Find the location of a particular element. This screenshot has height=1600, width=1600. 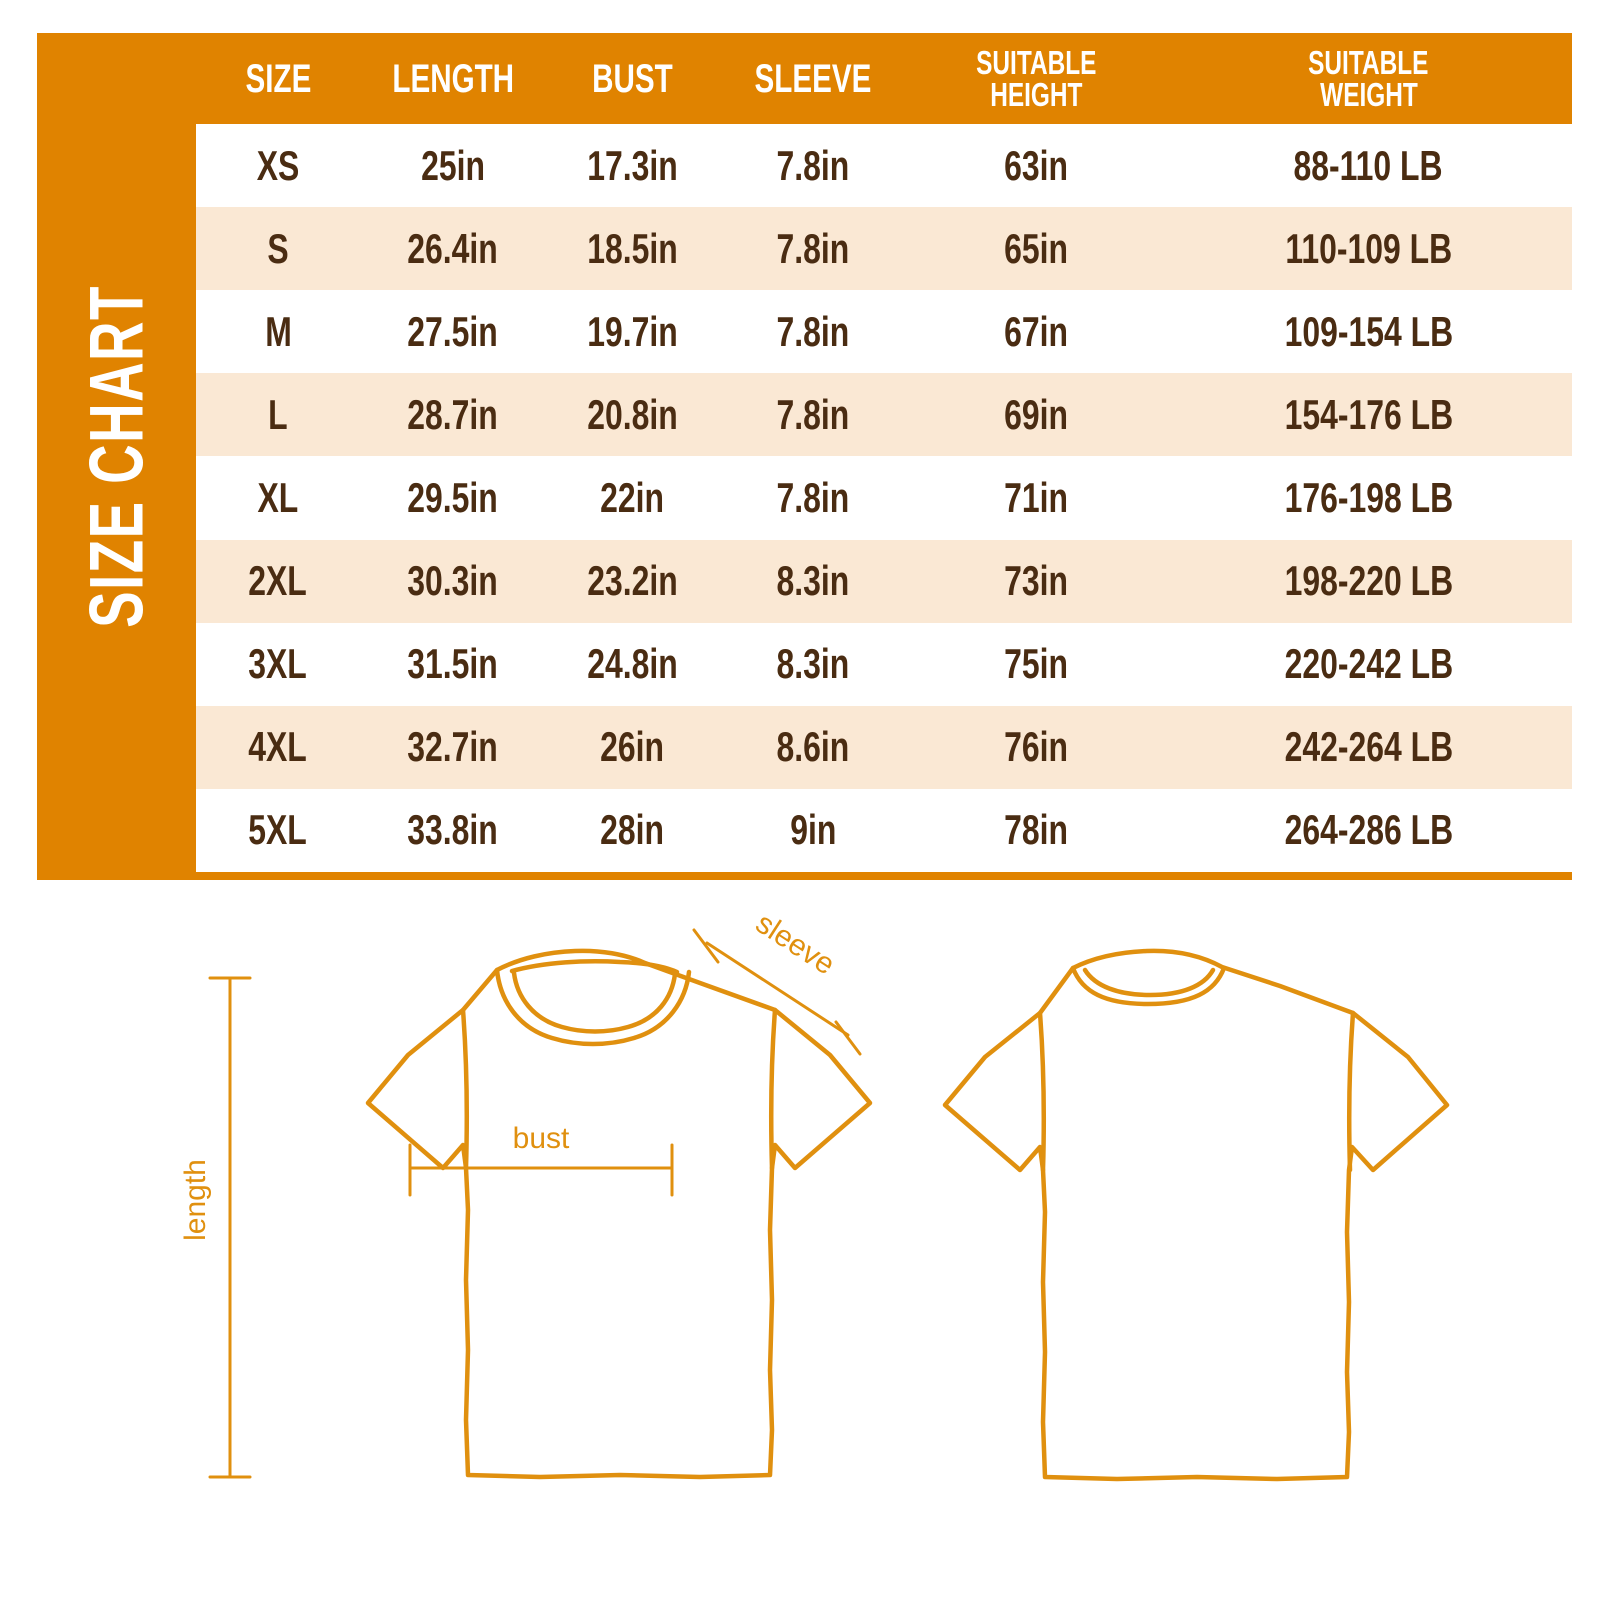

column-header-suitable-weight: SUITABLE WEIGHT is located at coordinates (1368, 78).